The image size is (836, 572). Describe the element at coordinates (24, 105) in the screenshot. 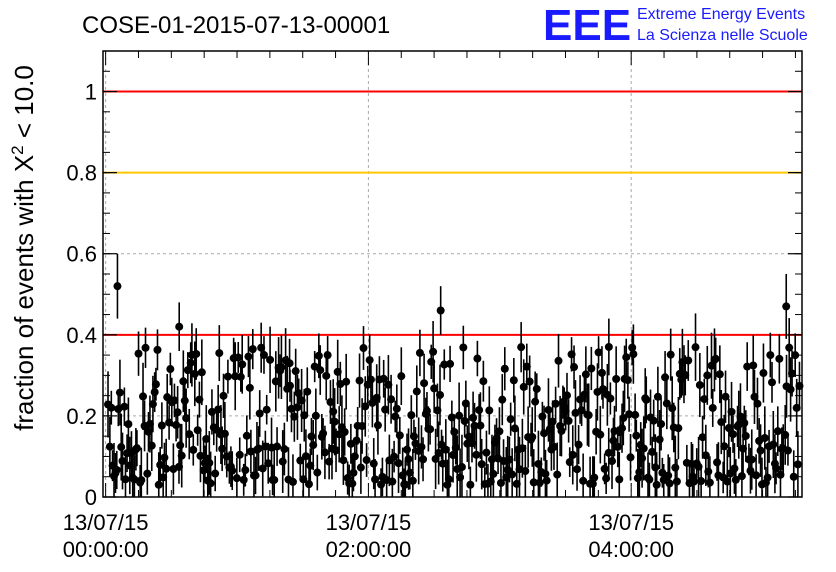

I see `y-axis-label-suffix: < 10.0` at that location.